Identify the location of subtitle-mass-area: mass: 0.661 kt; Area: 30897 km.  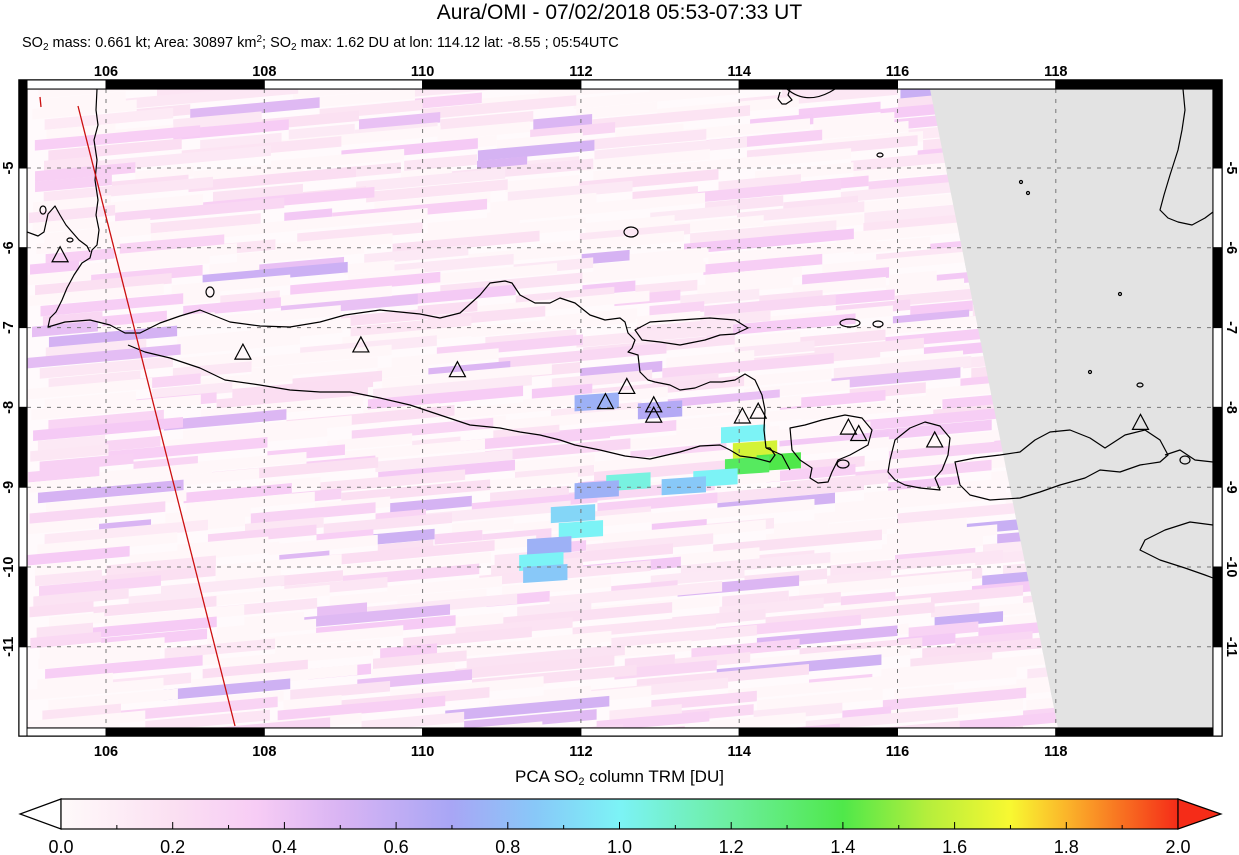
(152, 43).